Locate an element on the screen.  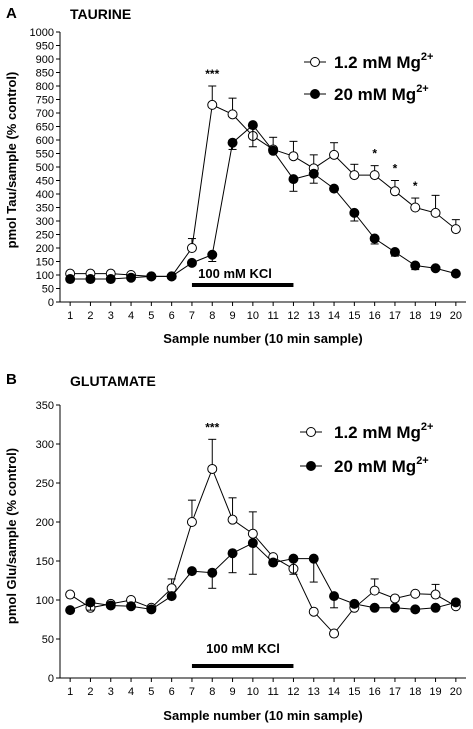
panel-b-x-tick-label-7: 8 is located at coordinates (212, 692).